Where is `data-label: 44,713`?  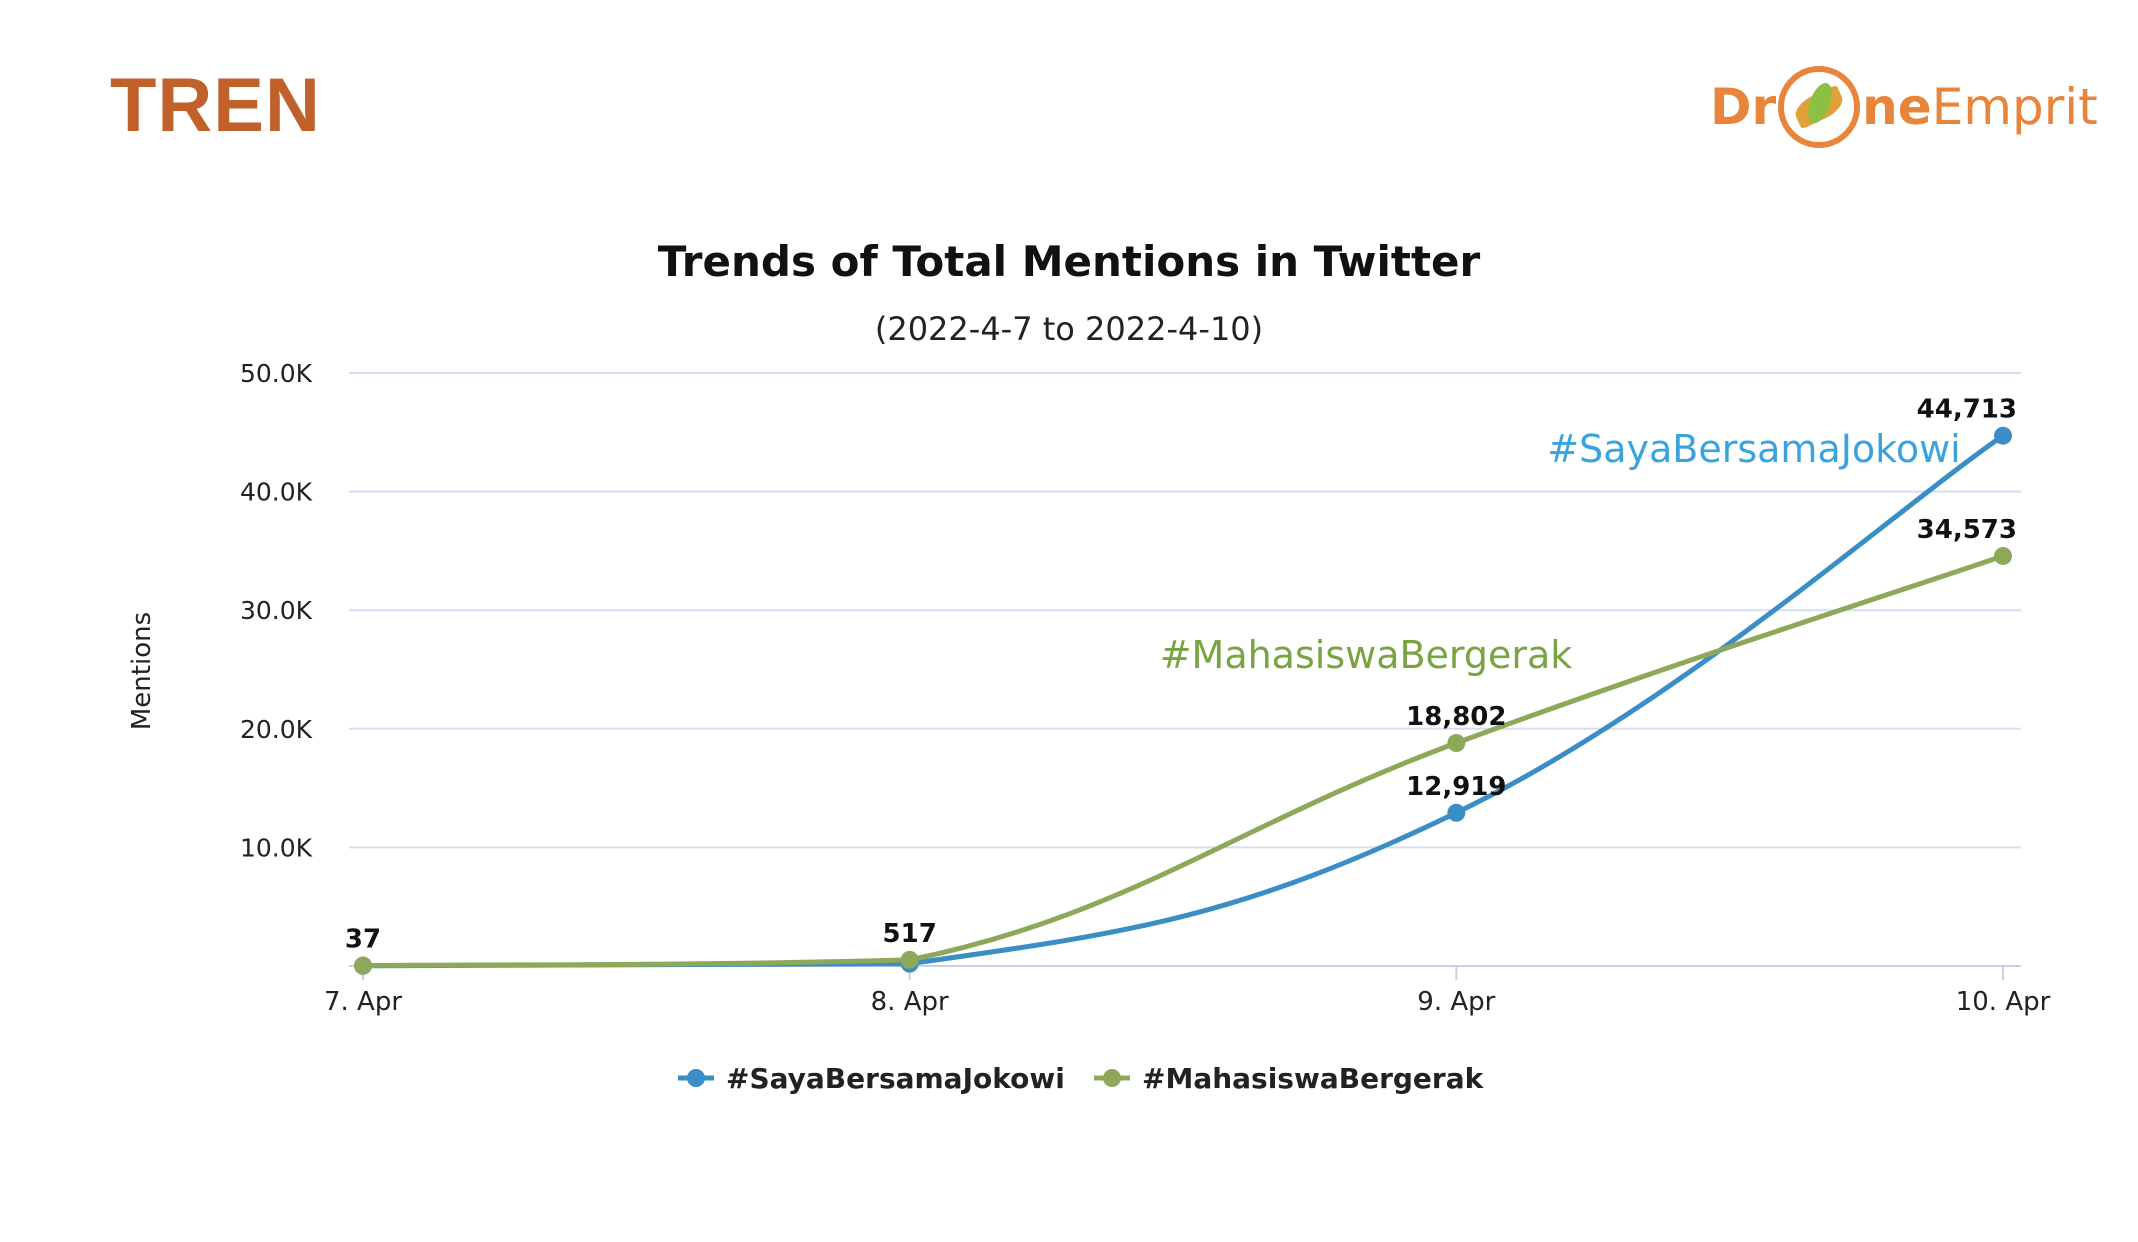
data-label: 44,713 is located at coordinates (1967, 410).